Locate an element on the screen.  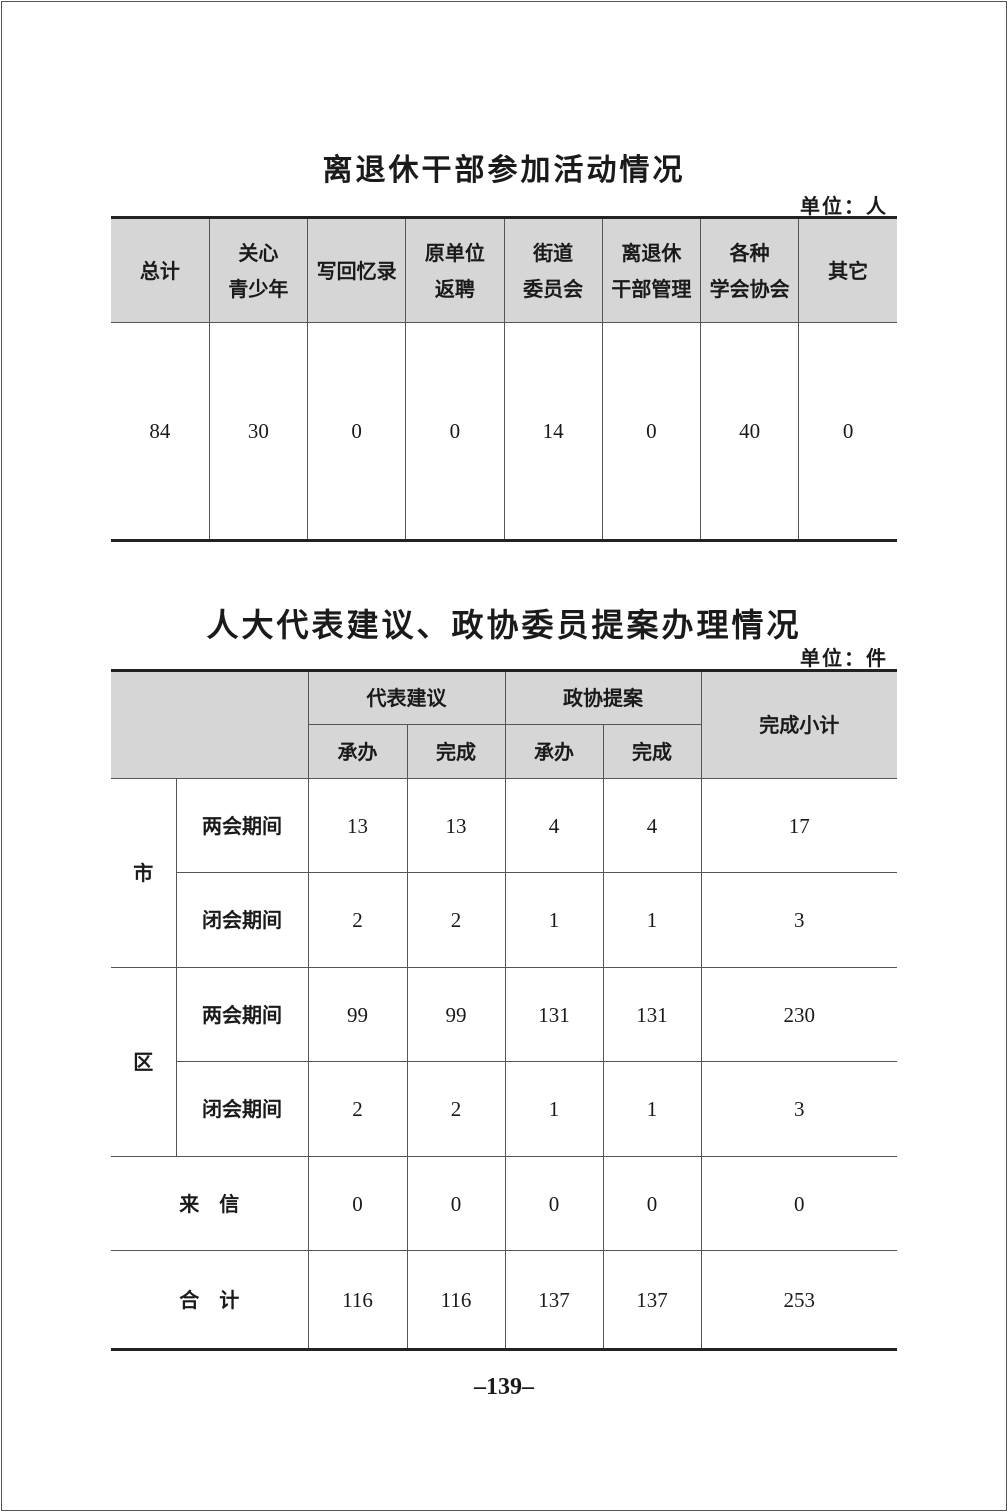
column-header: 离退休 干部管理 is located at coordinates (651, 270).